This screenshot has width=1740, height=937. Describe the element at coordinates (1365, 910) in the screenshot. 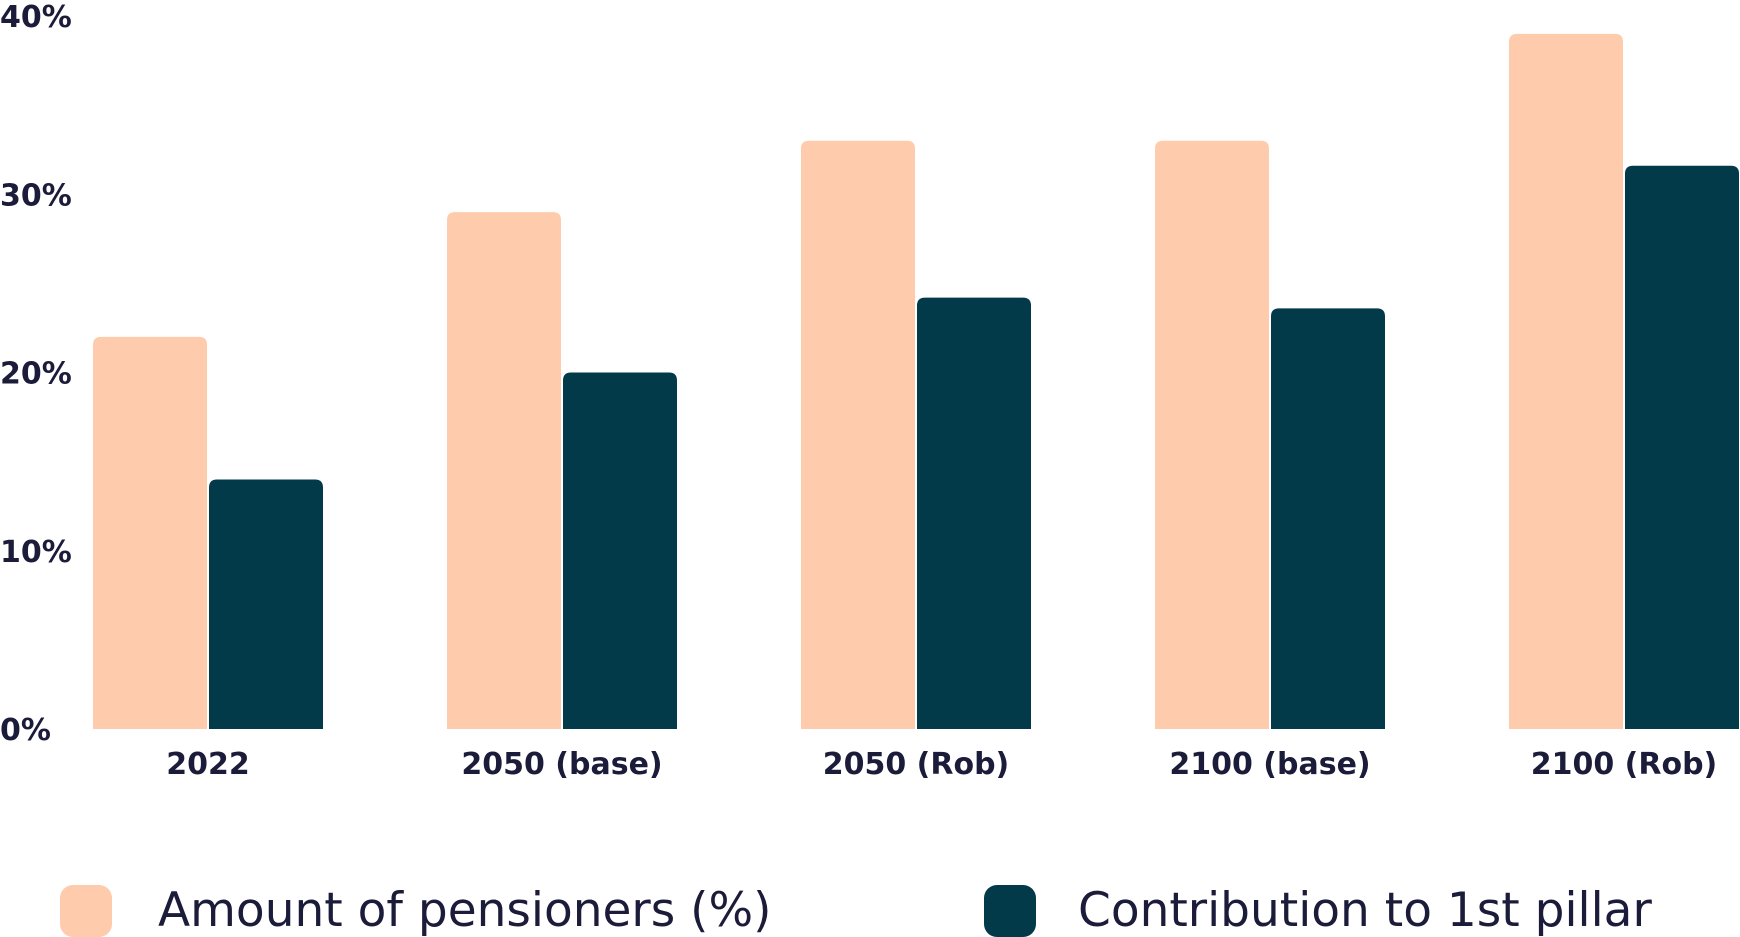

I see `legend-label-contribution: Contribution to 1st pillar` at that location.